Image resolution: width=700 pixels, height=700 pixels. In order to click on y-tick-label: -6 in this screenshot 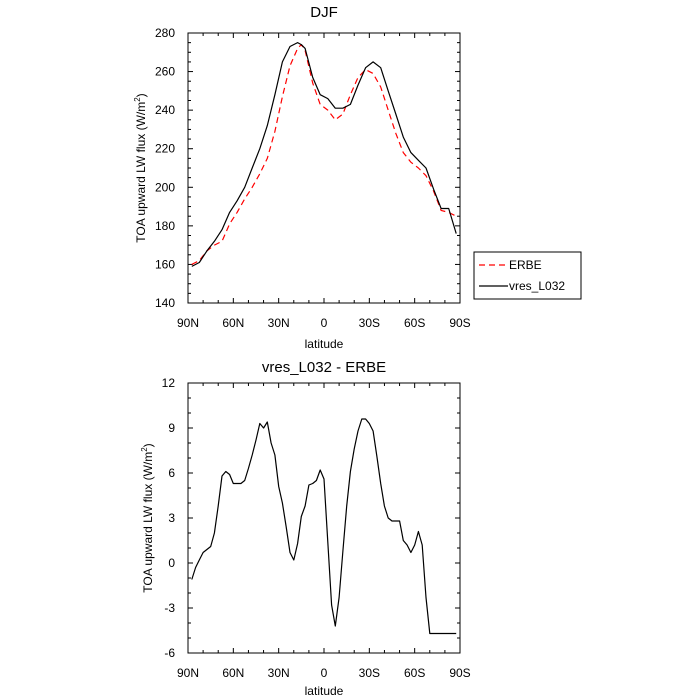, I will do `click(169, 653)`.